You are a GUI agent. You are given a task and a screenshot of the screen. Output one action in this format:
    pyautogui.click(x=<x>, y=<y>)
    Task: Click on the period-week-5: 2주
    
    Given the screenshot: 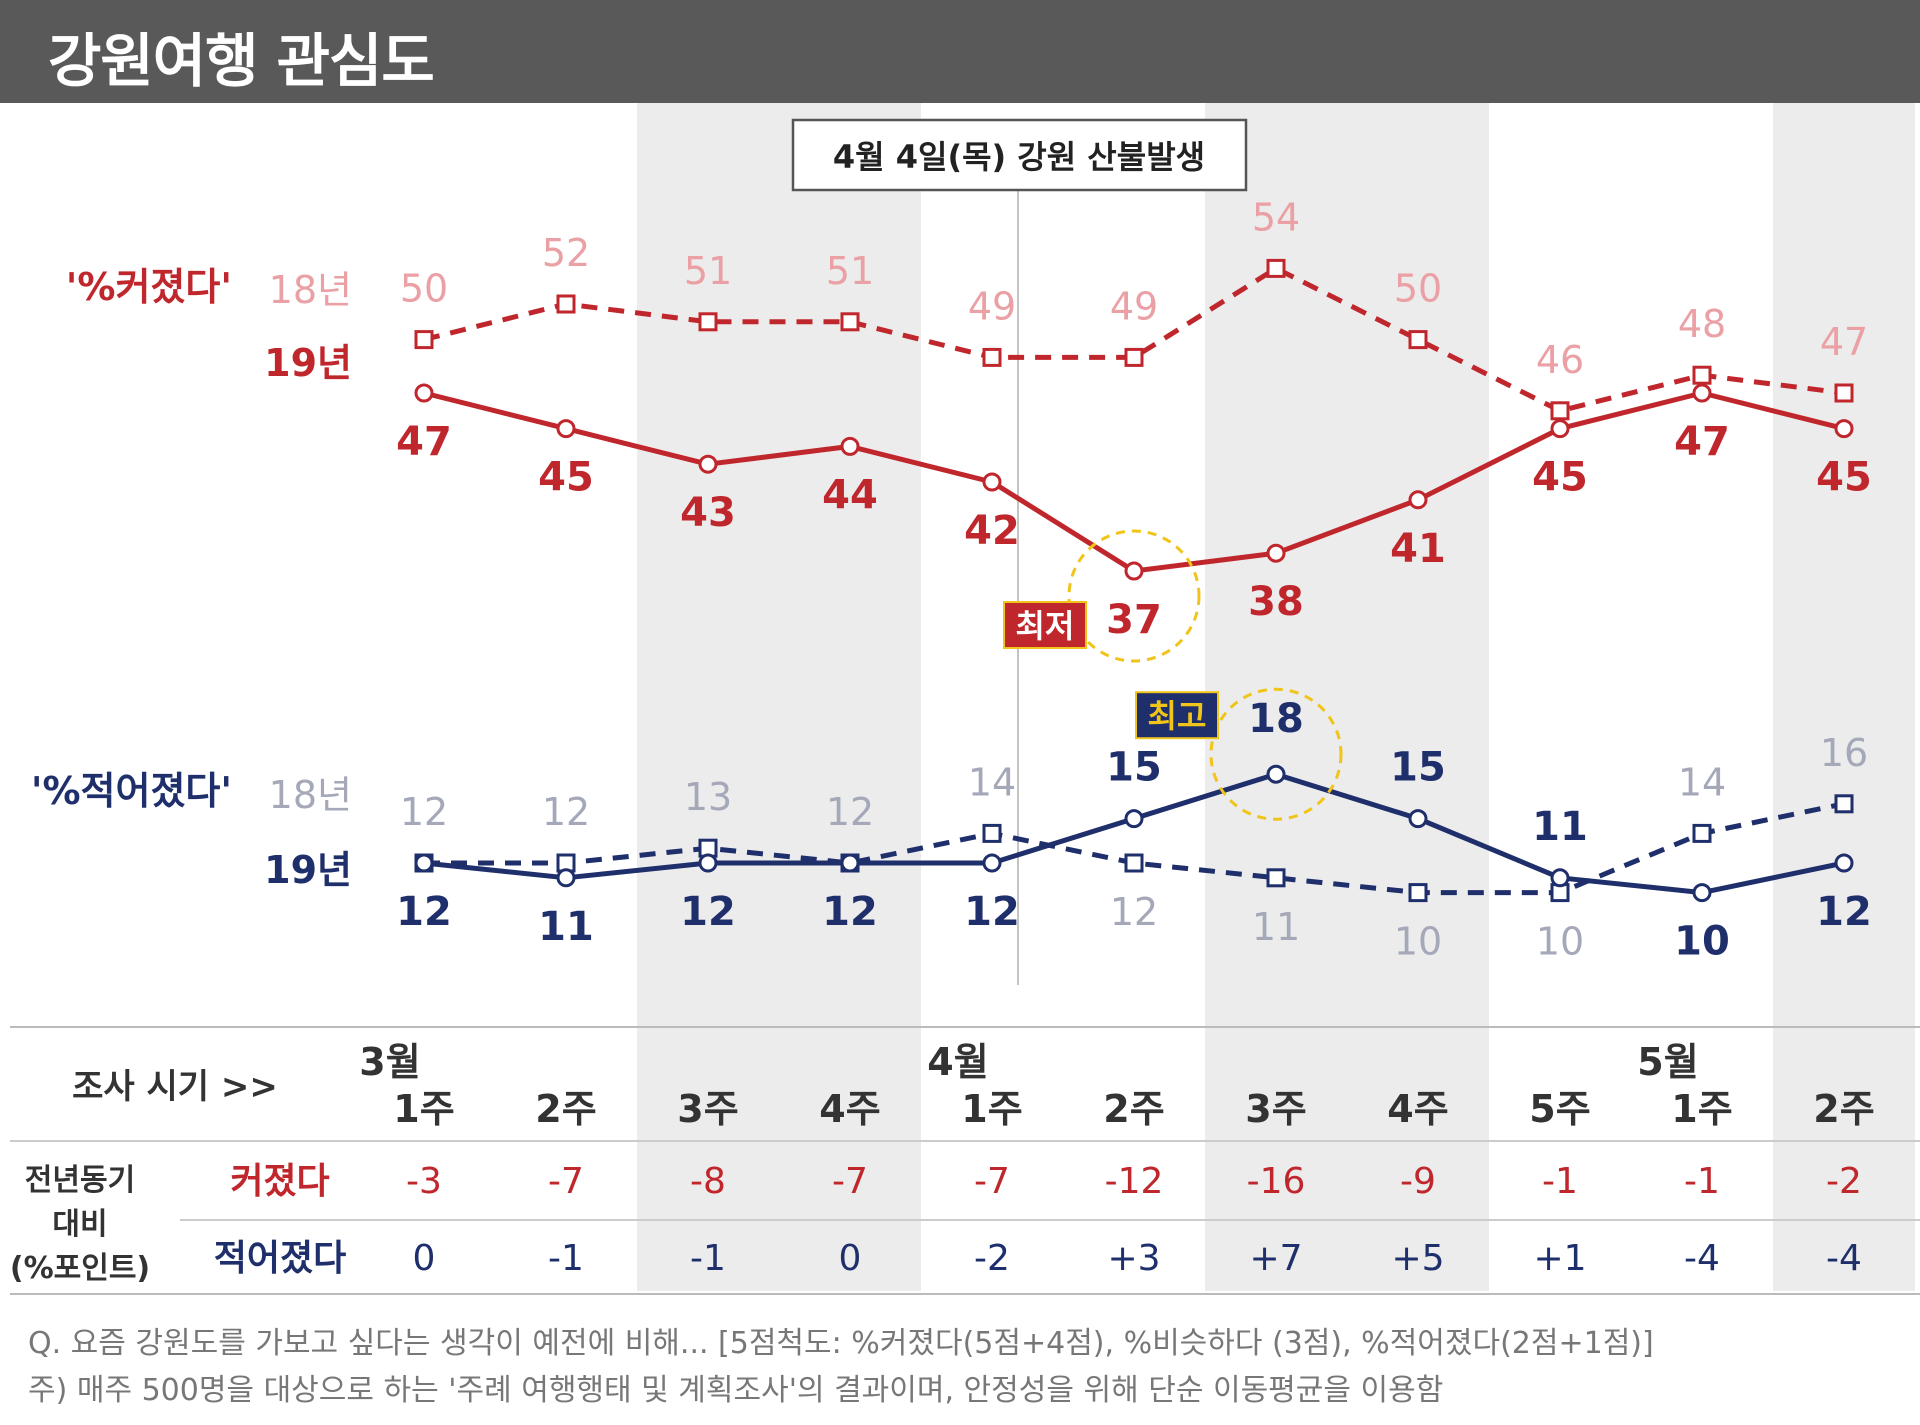 What is the action you would take?
    pyautogui.click(x=1133, y=1109)
    